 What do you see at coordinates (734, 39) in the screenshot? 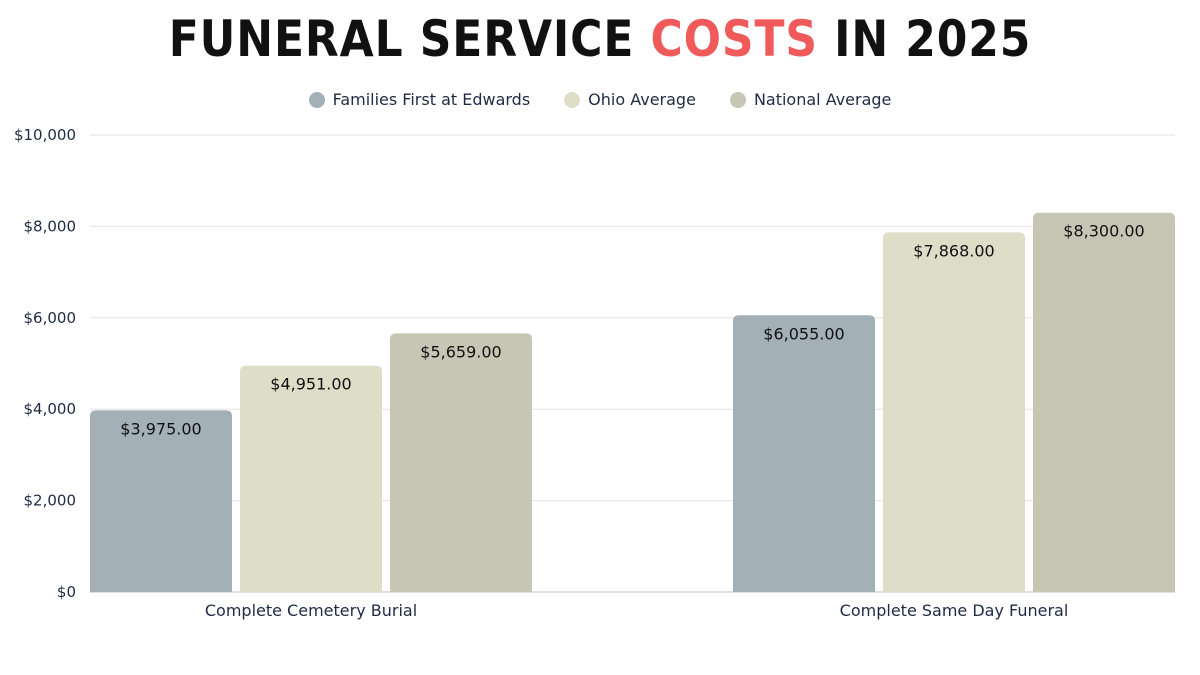
I see `title-highlight: COSTS` at bounding box center [734, 39].